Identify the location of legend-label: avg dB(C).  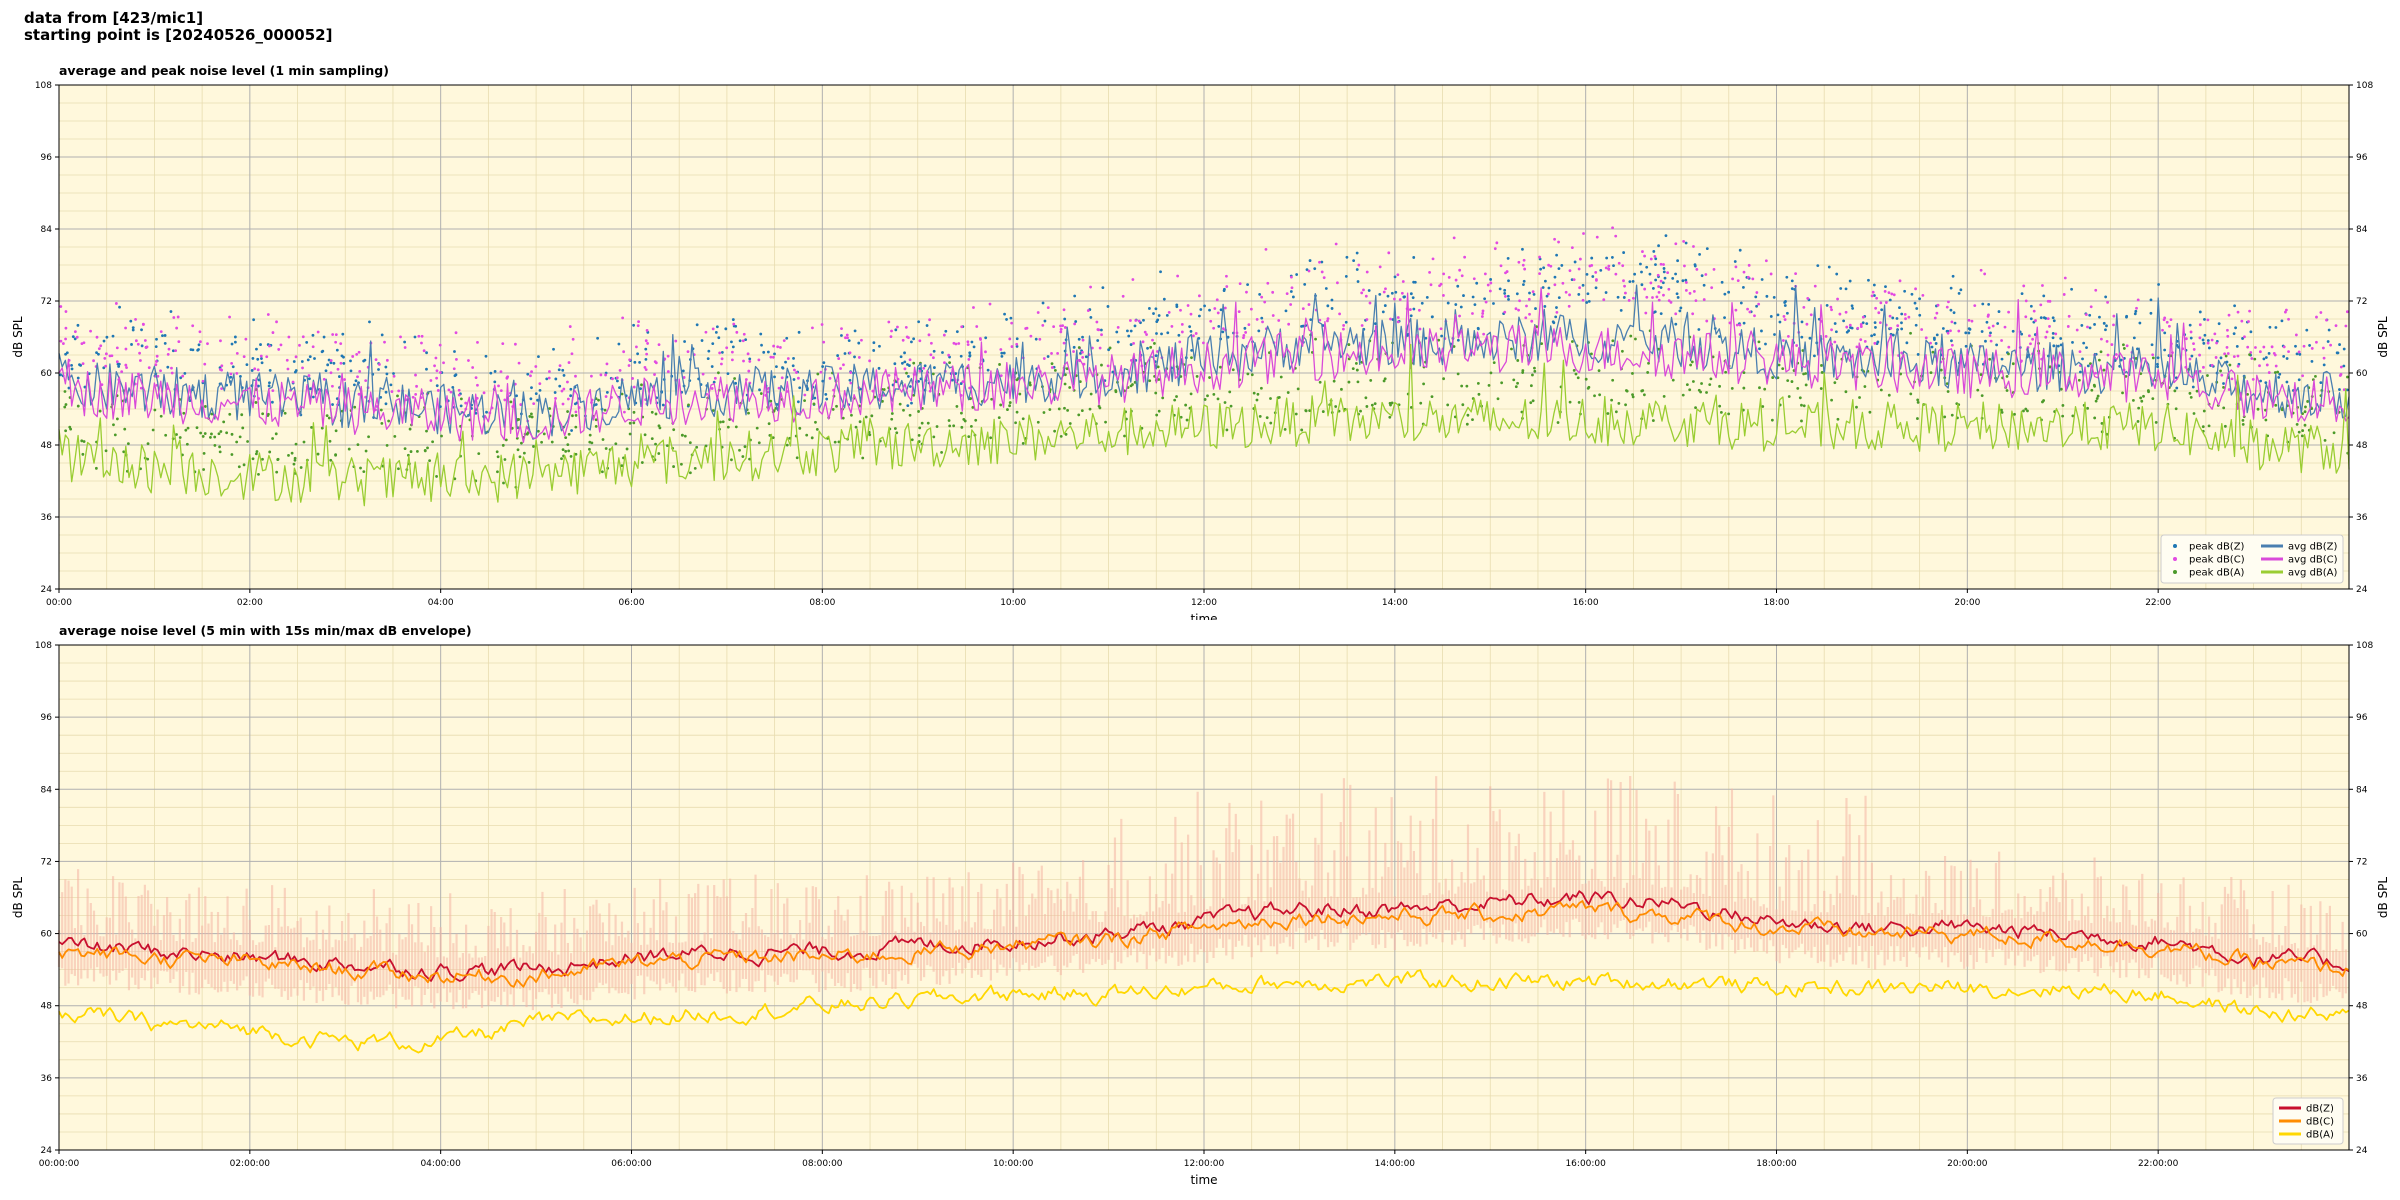
(2313, 560).